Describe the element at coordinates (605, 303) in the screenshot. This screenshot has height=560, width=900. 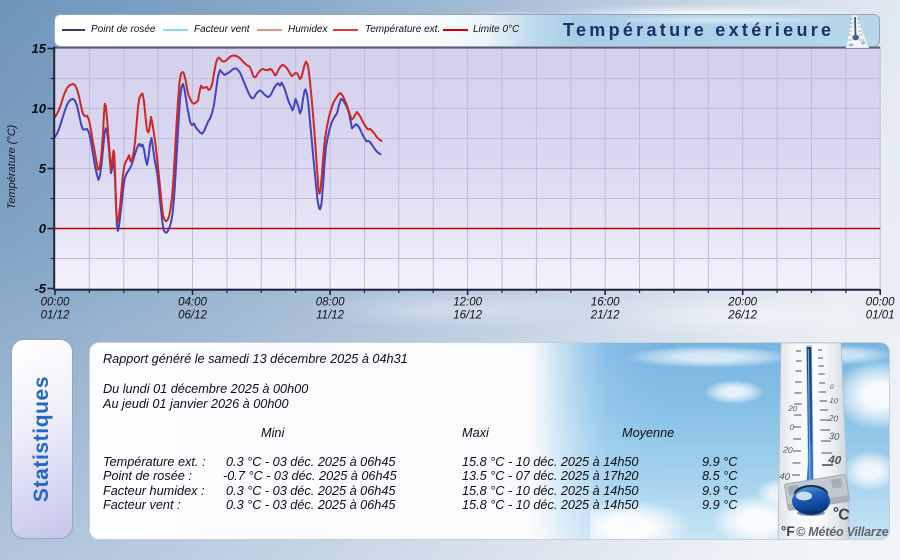
I see `svg-text: 16:00` at that location.